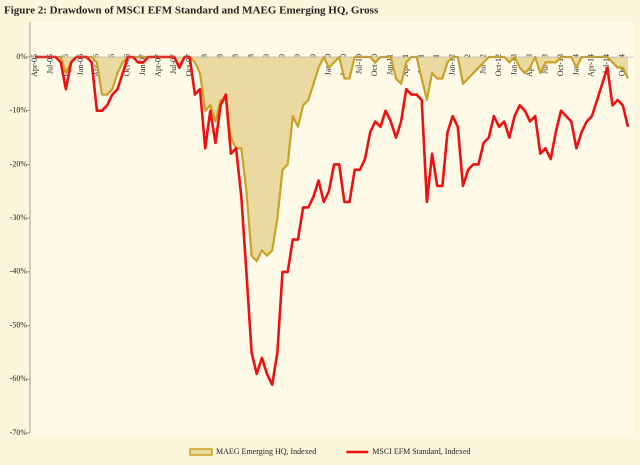 This screenshot has width=640, height=465. What do you see at coordinates (127, 65) in the screenshot?
I see `x-tick-label: Oct-06` at bounding box center [127, 65].